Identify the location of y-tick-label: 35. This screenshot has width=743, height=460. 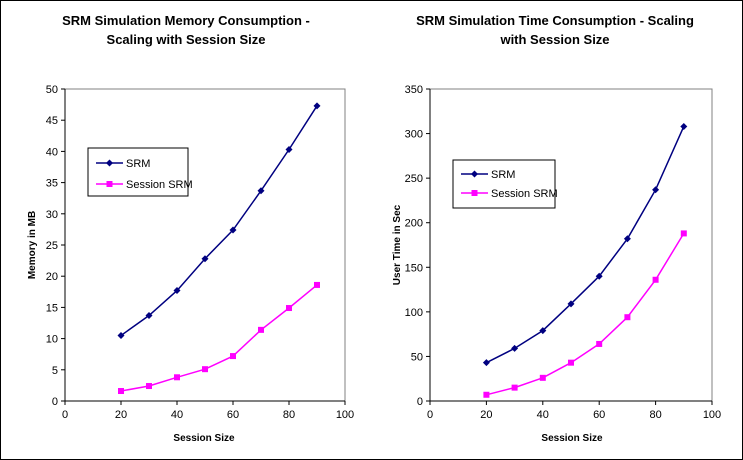
(52, 184).